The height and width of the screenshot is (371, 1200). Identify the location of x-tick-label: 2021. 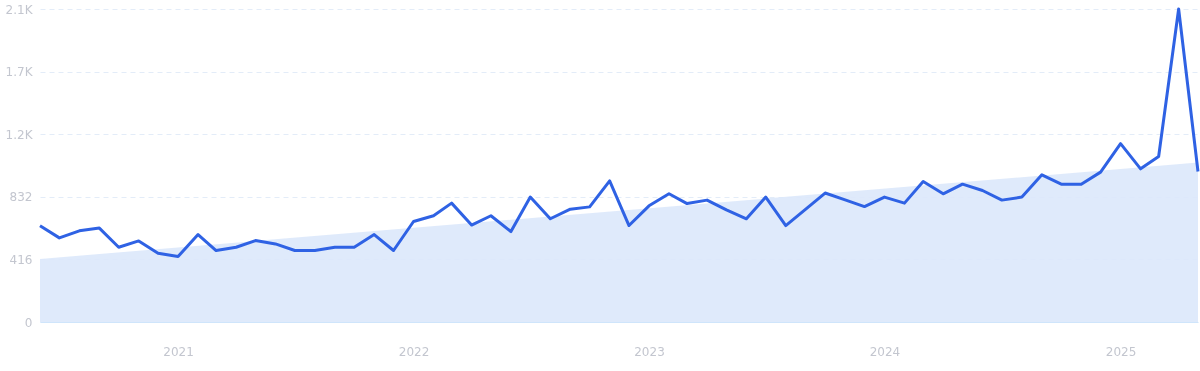
(178, 351).